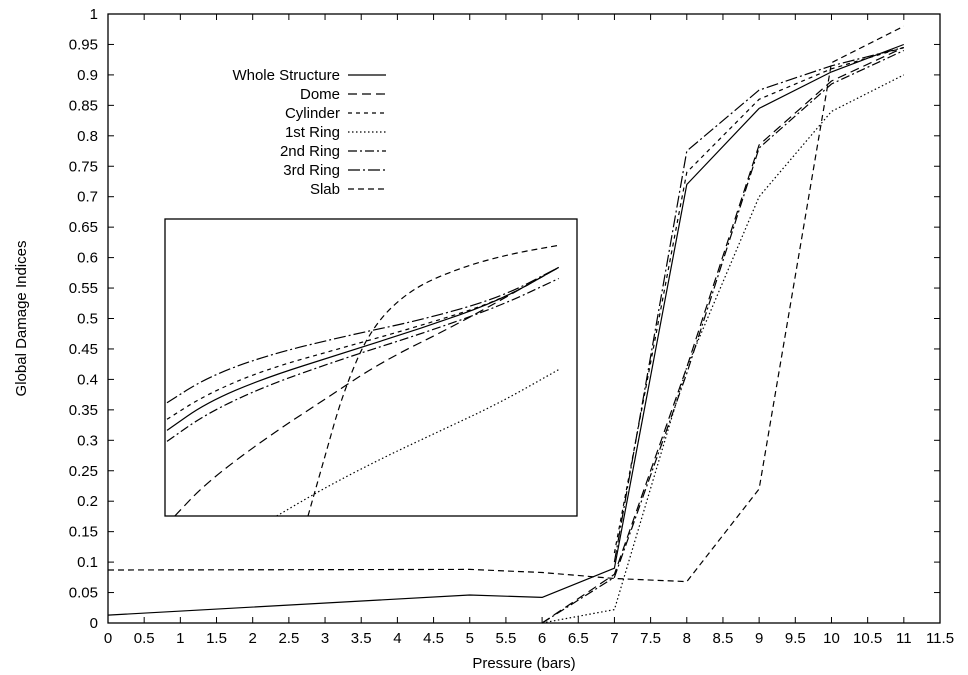 This screenshot has width=968, height=675. I want to click on y-tick-label: 0.65, so click(83, 227).